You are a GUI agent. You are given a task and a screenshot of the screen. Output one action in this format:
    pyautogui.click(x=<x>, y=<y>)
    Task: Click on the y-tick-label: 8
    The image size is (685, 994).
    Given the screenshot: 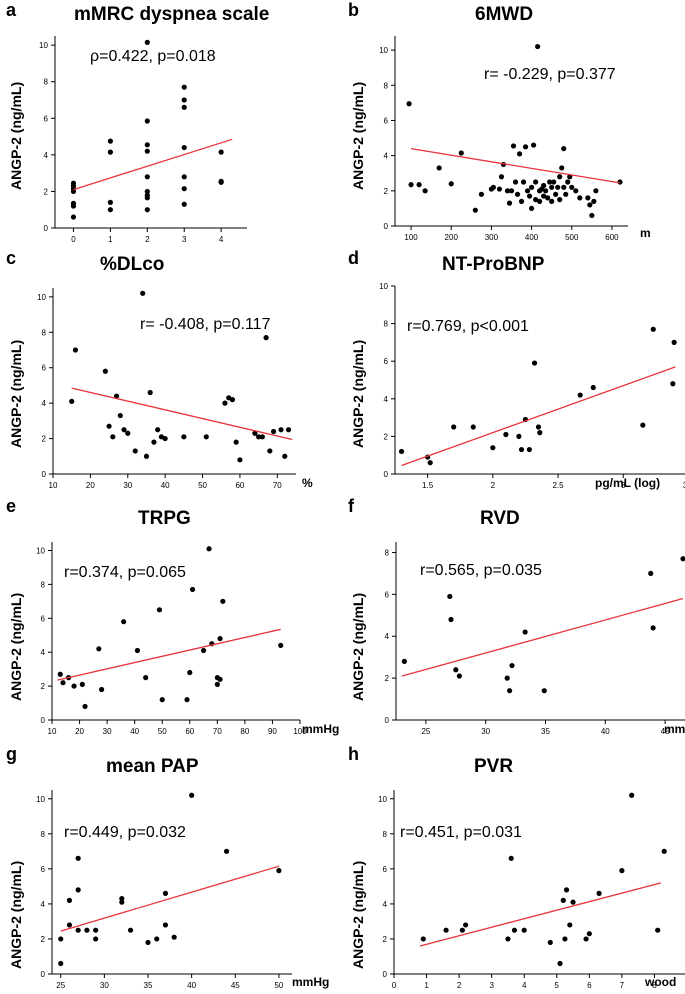 What is the action you would take?
    pyautogui.click(x=43, y=584)
    